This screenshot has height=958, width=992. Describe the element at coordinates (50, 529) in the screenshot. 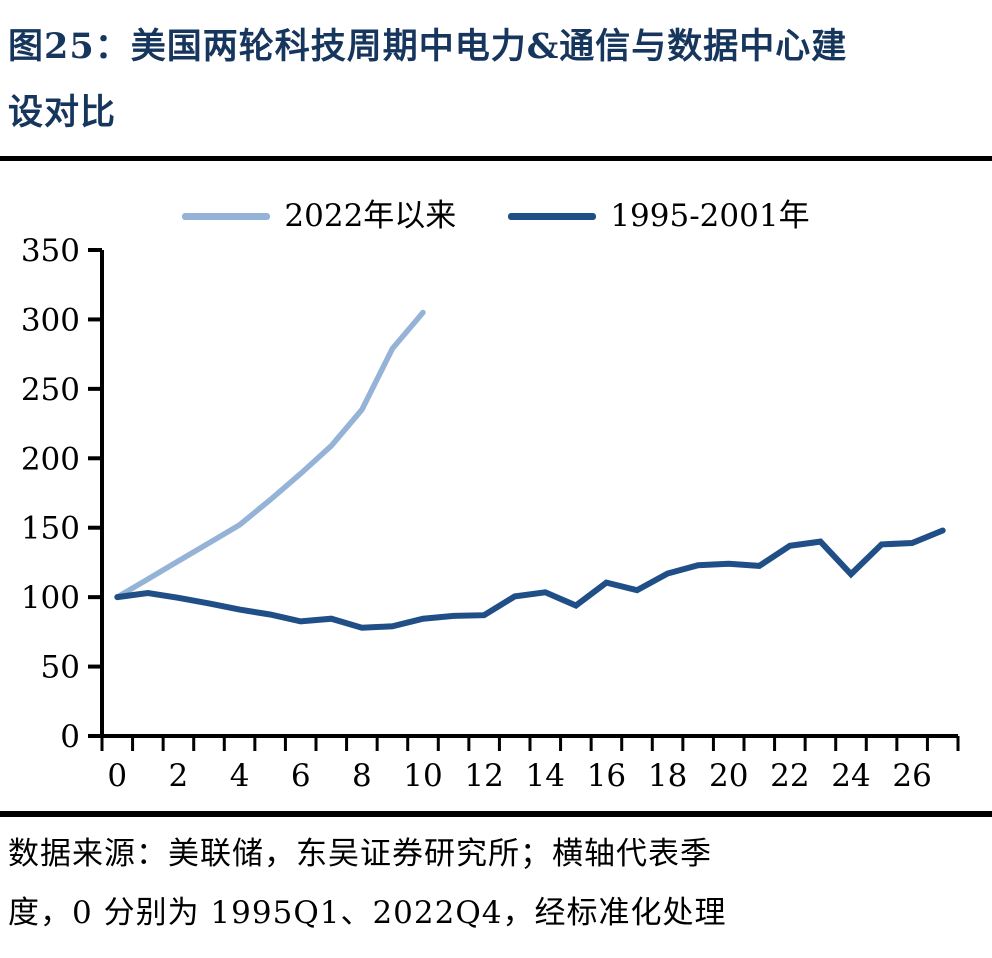

I see `y-tick-label: 150` at that location.